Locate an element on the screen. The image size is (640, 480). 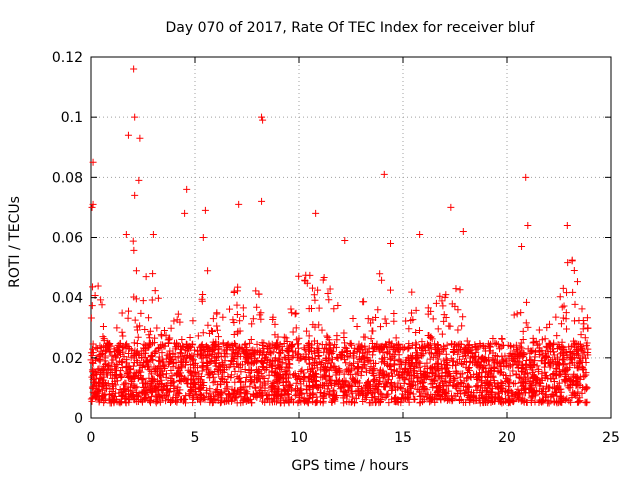
x-tick-label: 5 is located at coordinates (195, 438).